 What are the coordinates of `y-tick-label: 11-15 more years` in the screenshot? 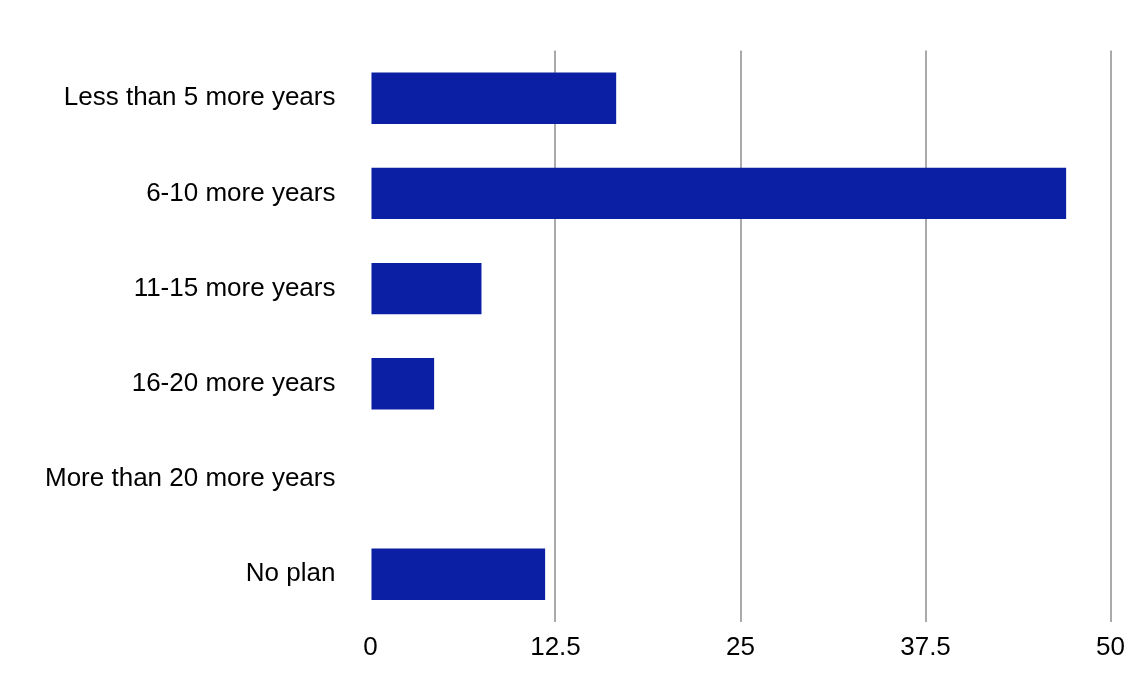 It's located at (234, 286).